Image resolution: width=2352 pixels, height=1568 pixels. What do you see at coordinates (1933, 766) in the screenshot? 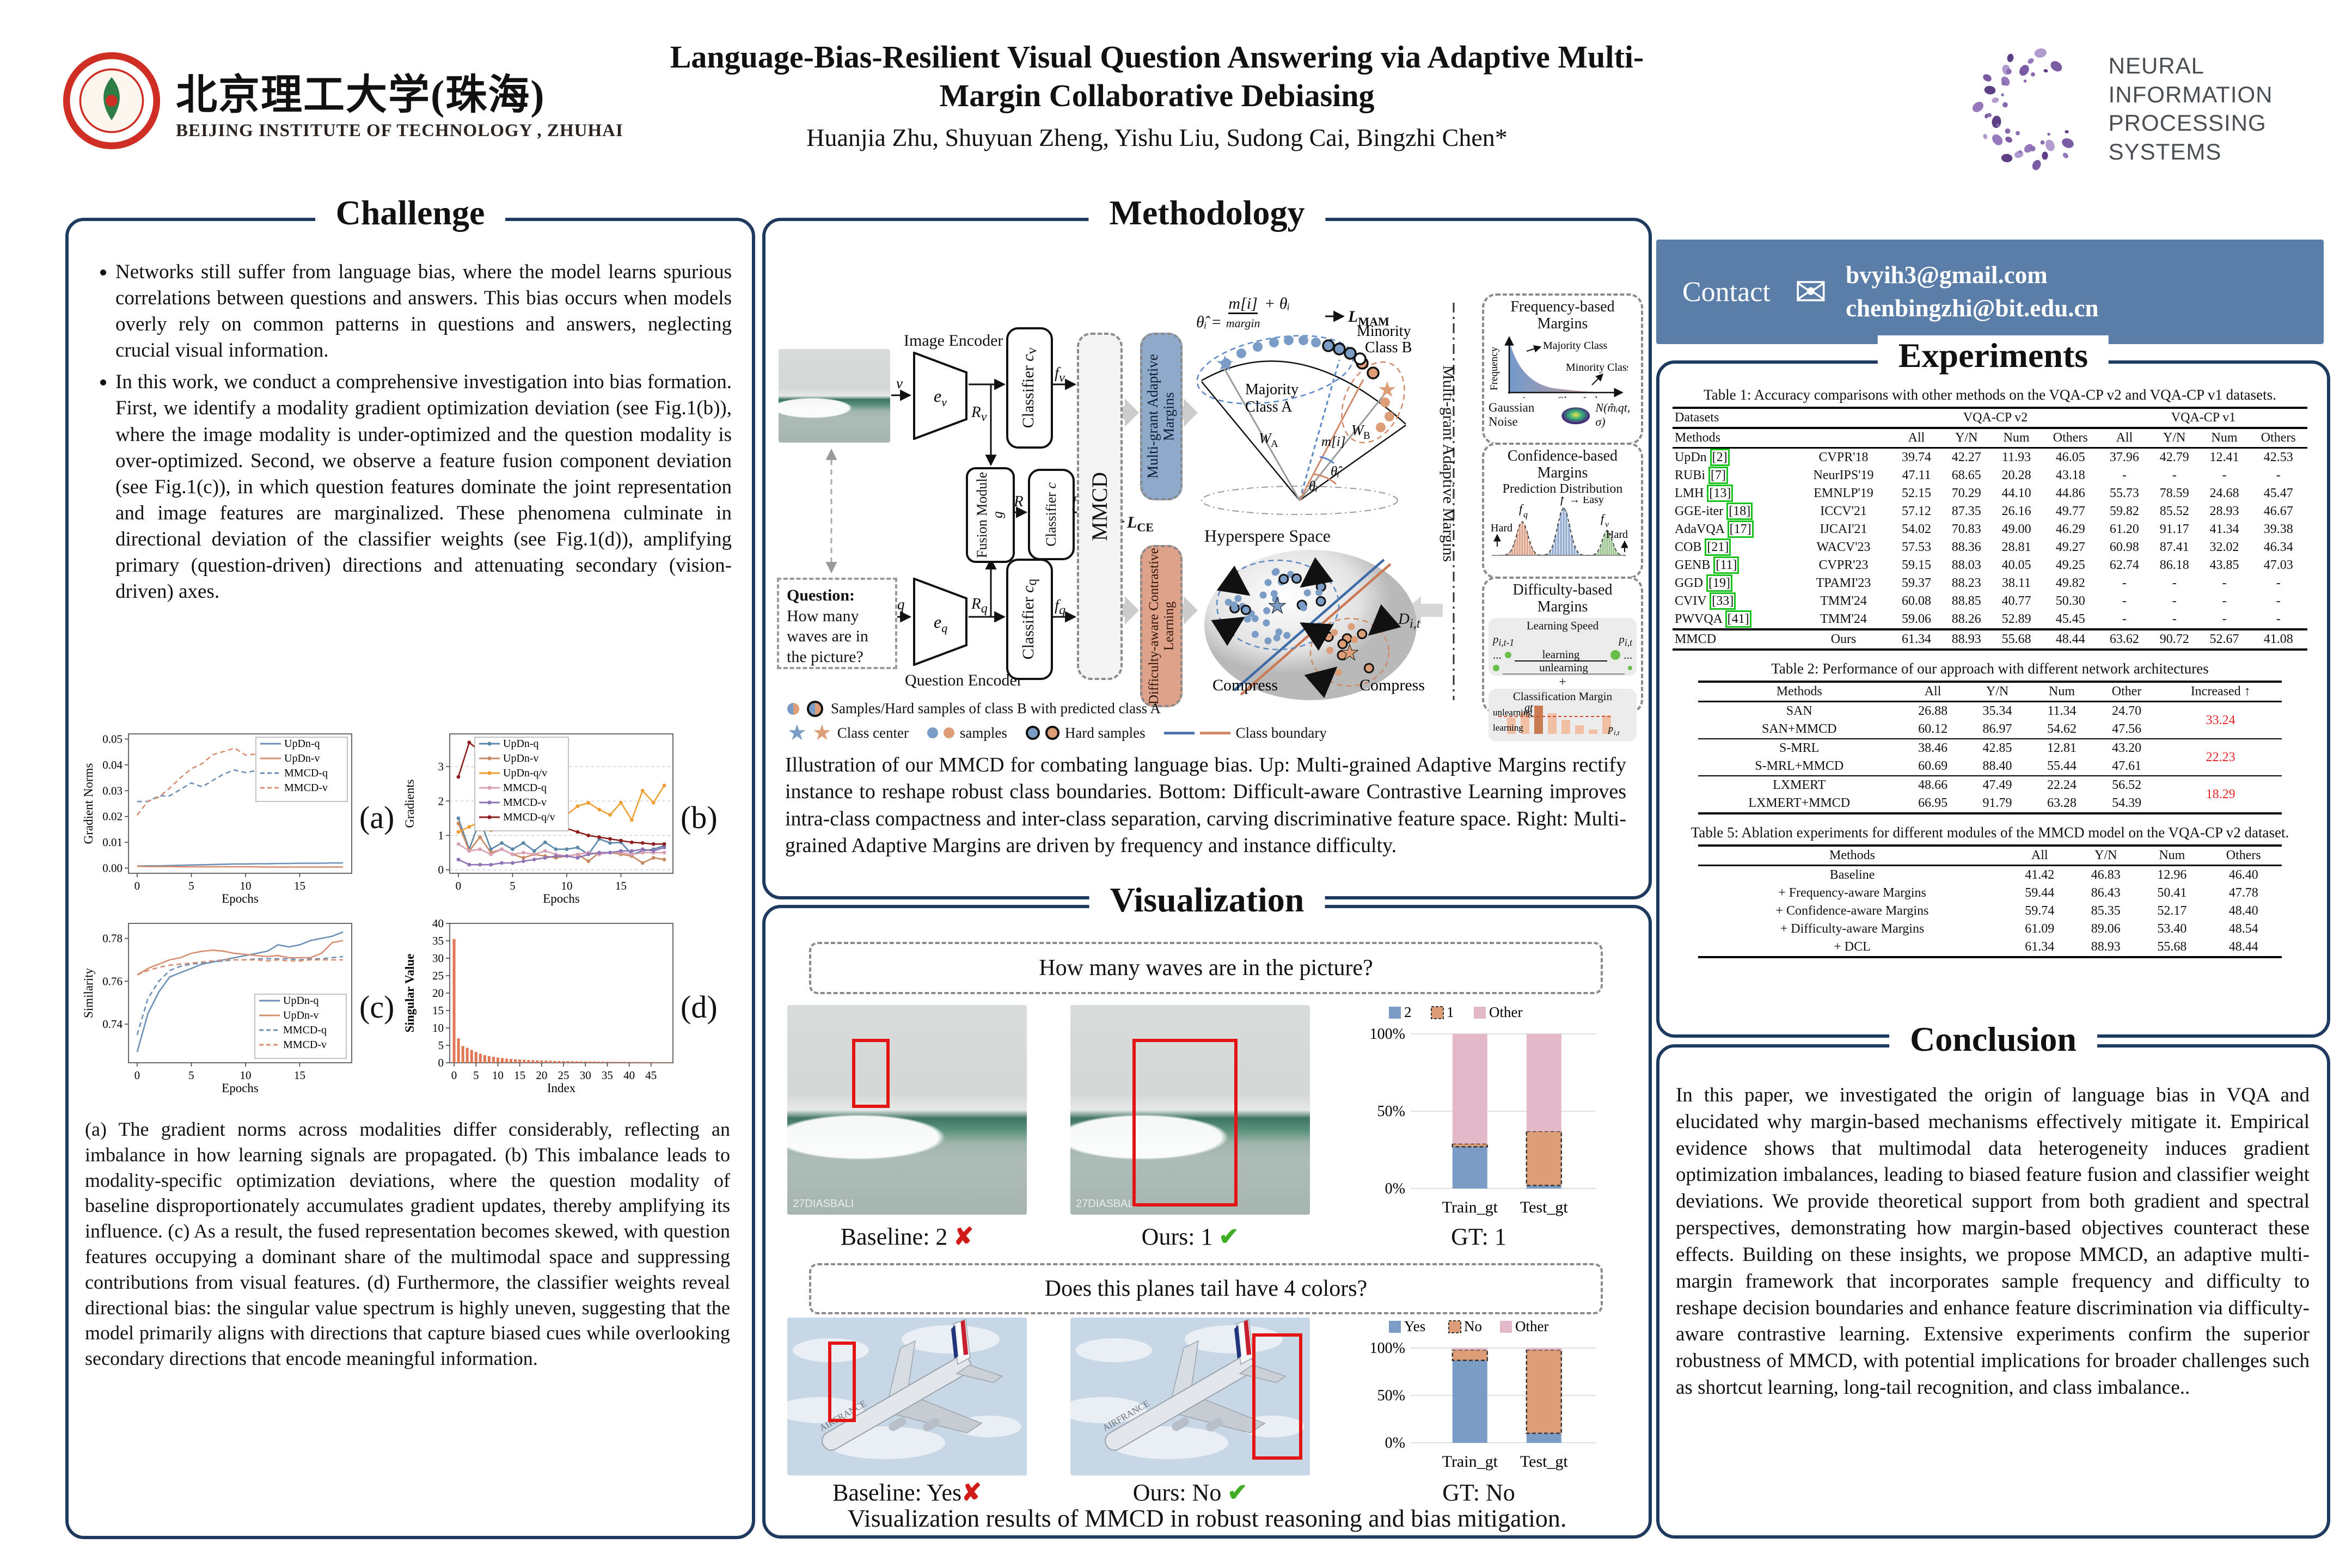
I see `table-cell: 60.69` at bounding box center [1933, 766].